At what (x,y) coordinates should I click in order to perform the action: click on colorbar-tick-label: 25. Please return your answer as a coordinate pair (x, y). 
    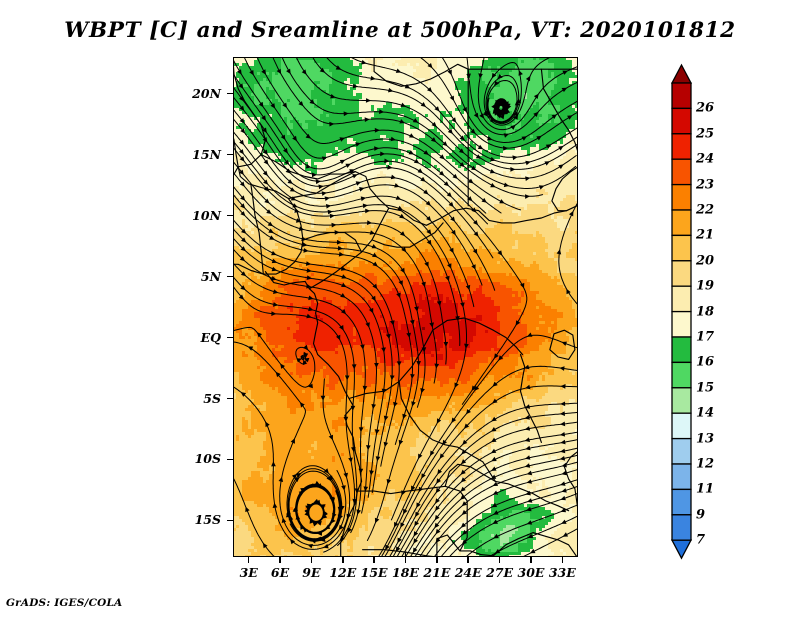
    Looking at the image, I should click on (705, 134).